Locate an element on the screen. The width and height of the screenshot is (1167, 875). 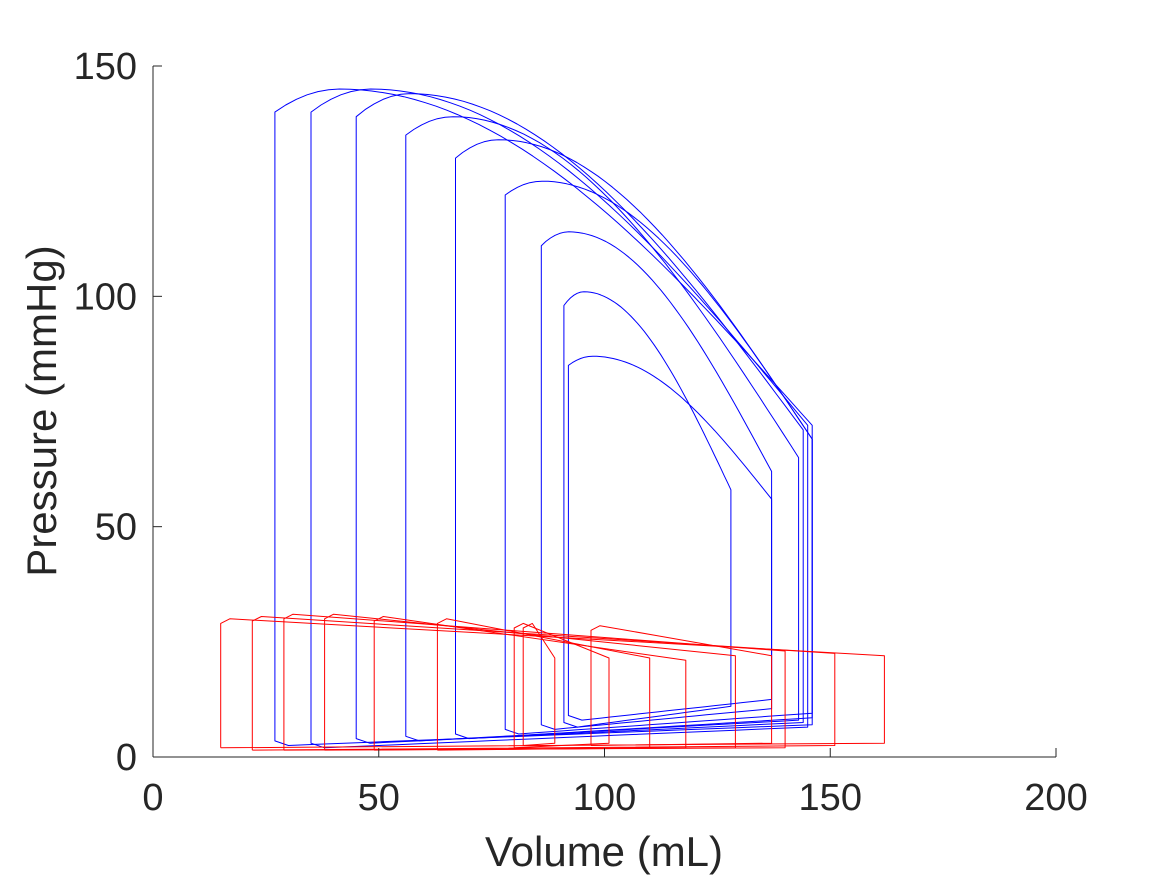
x-tick-label: 0 is located at coordinates (152, 798).